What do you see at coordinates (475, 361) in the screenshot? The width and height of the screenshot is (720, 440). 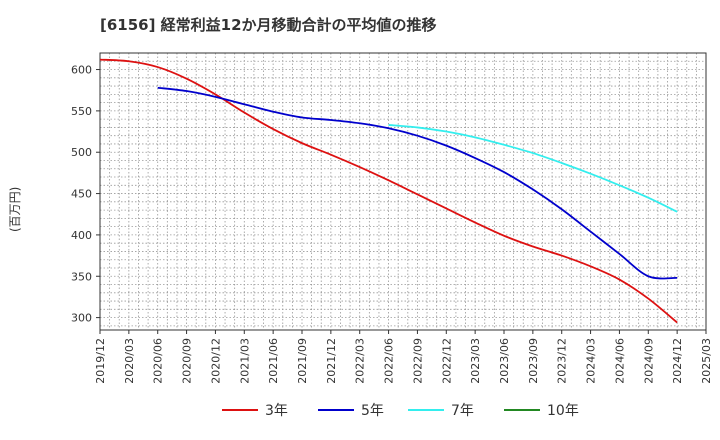 I see `x-tick-label: 2023/03` at bounding box center [475, 361].